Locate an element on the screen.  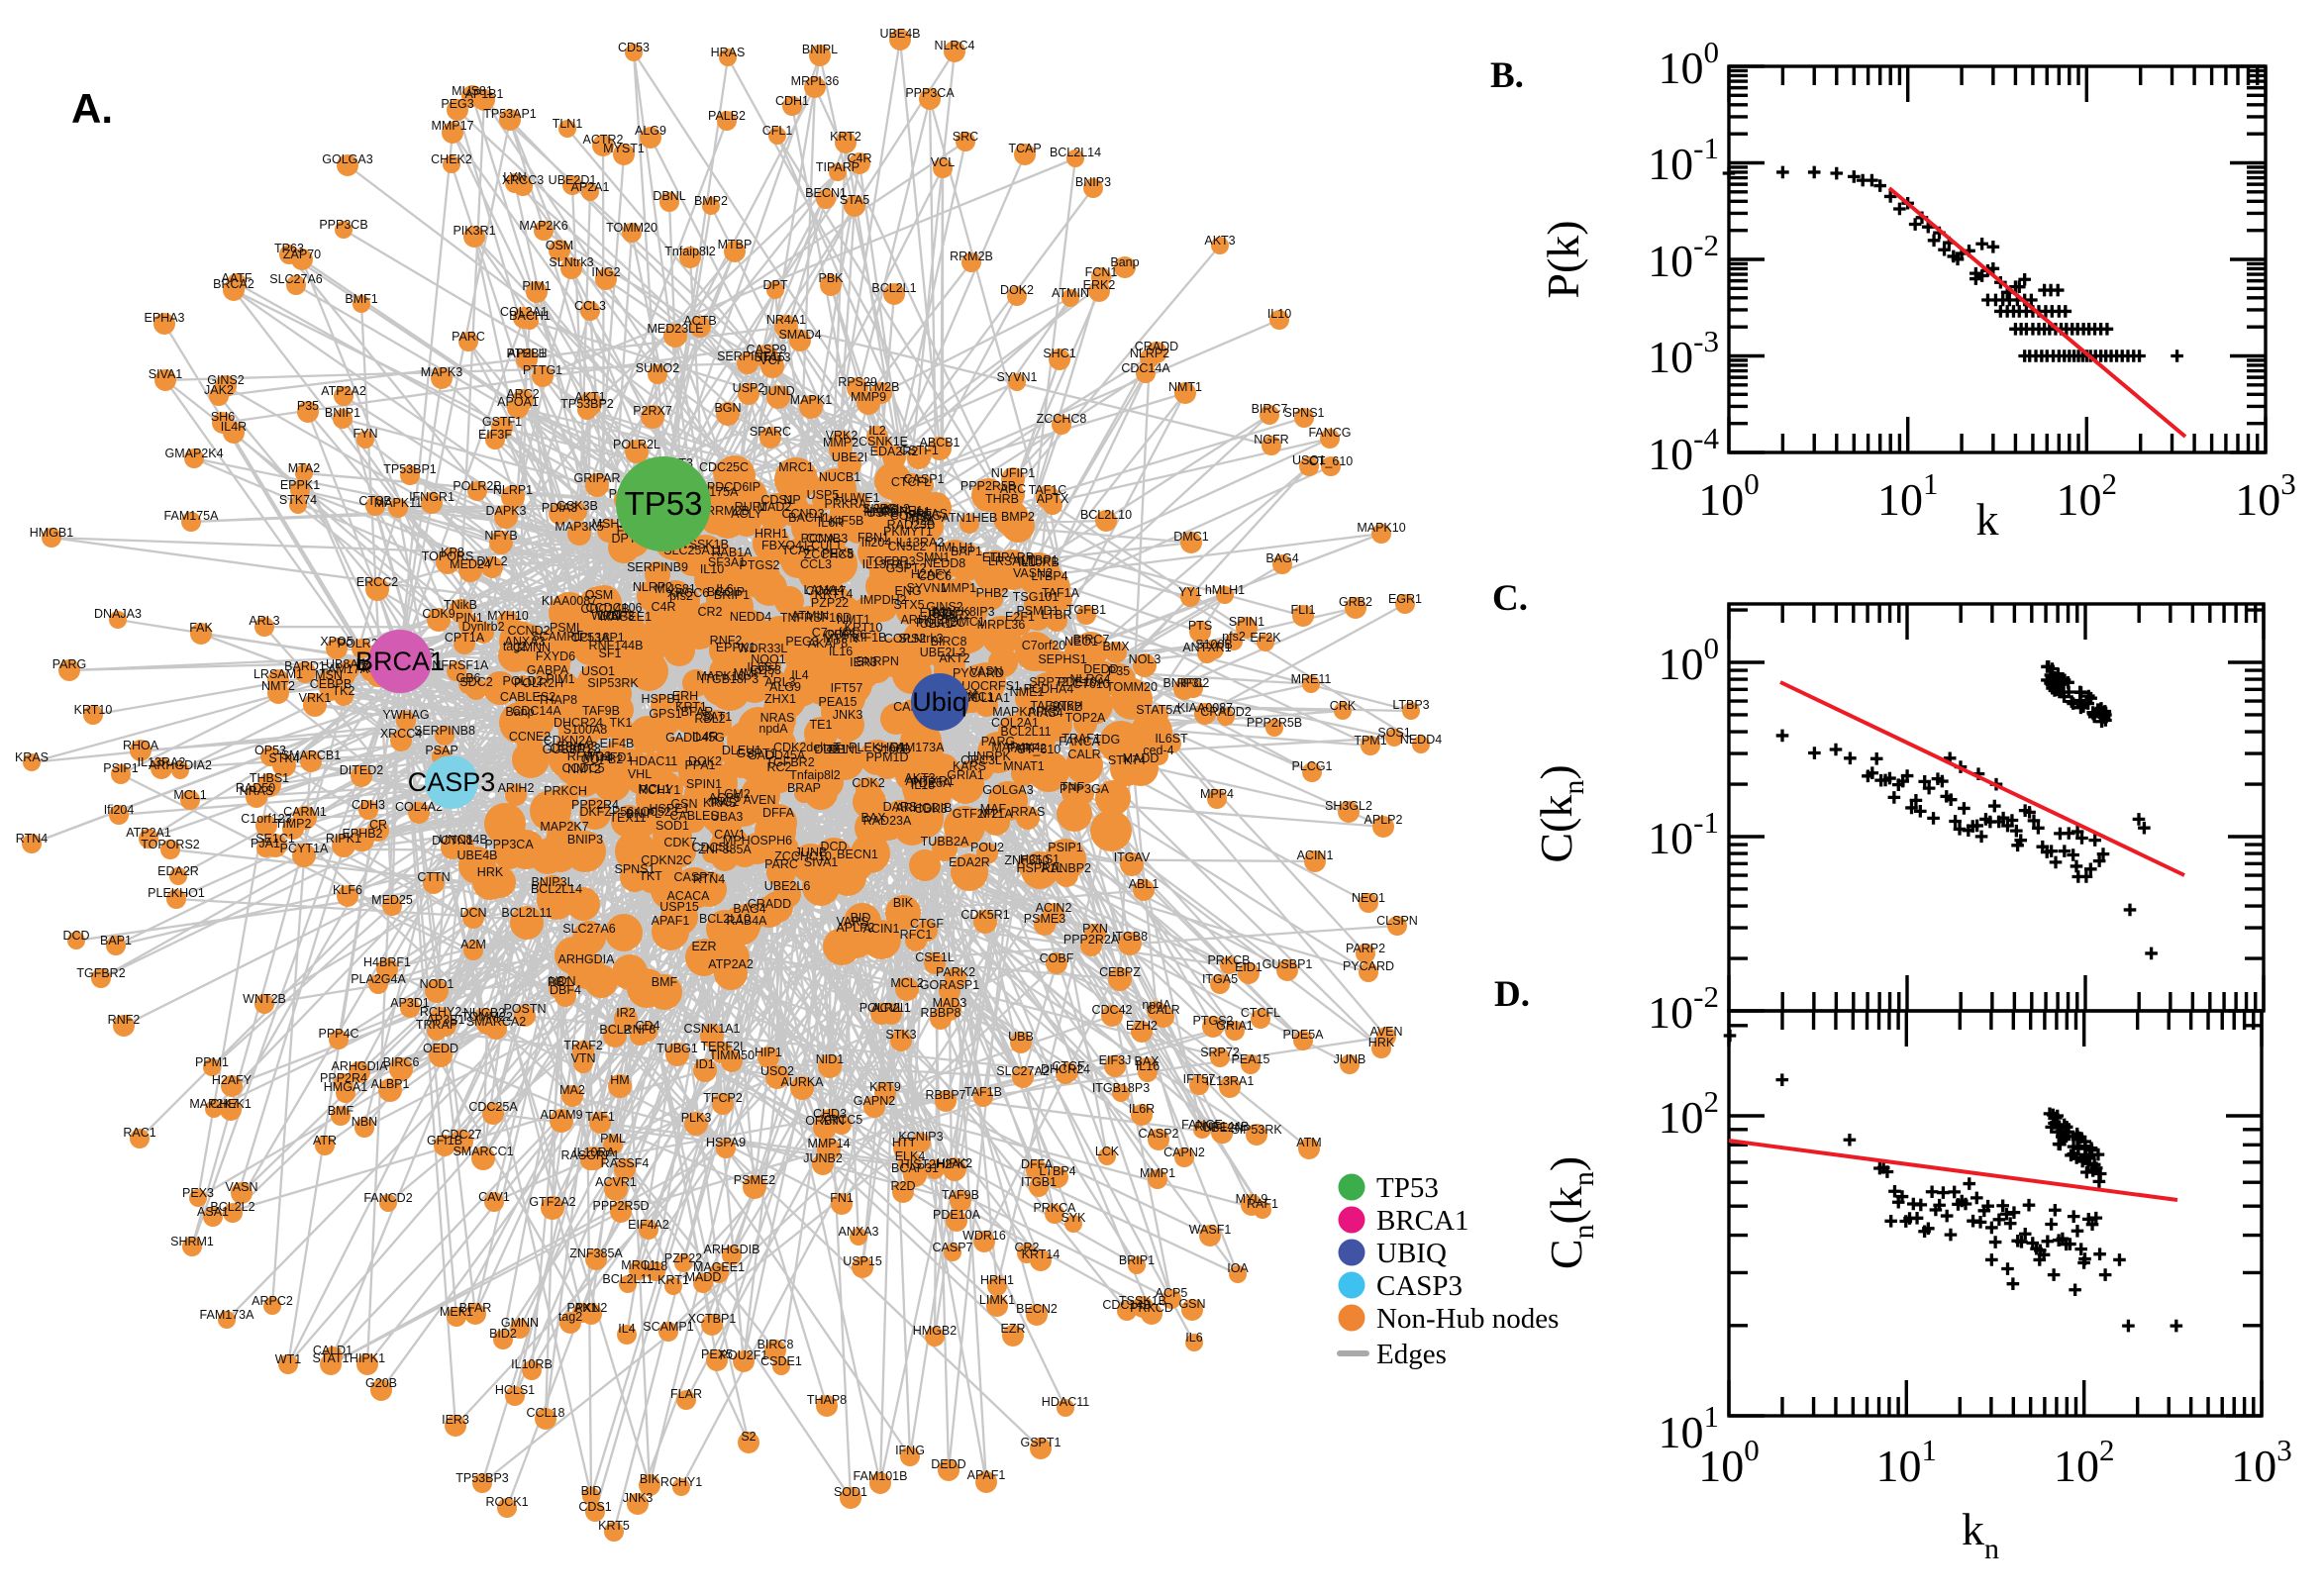
svg-text: KRT1 is located at coordinates (691, 707).